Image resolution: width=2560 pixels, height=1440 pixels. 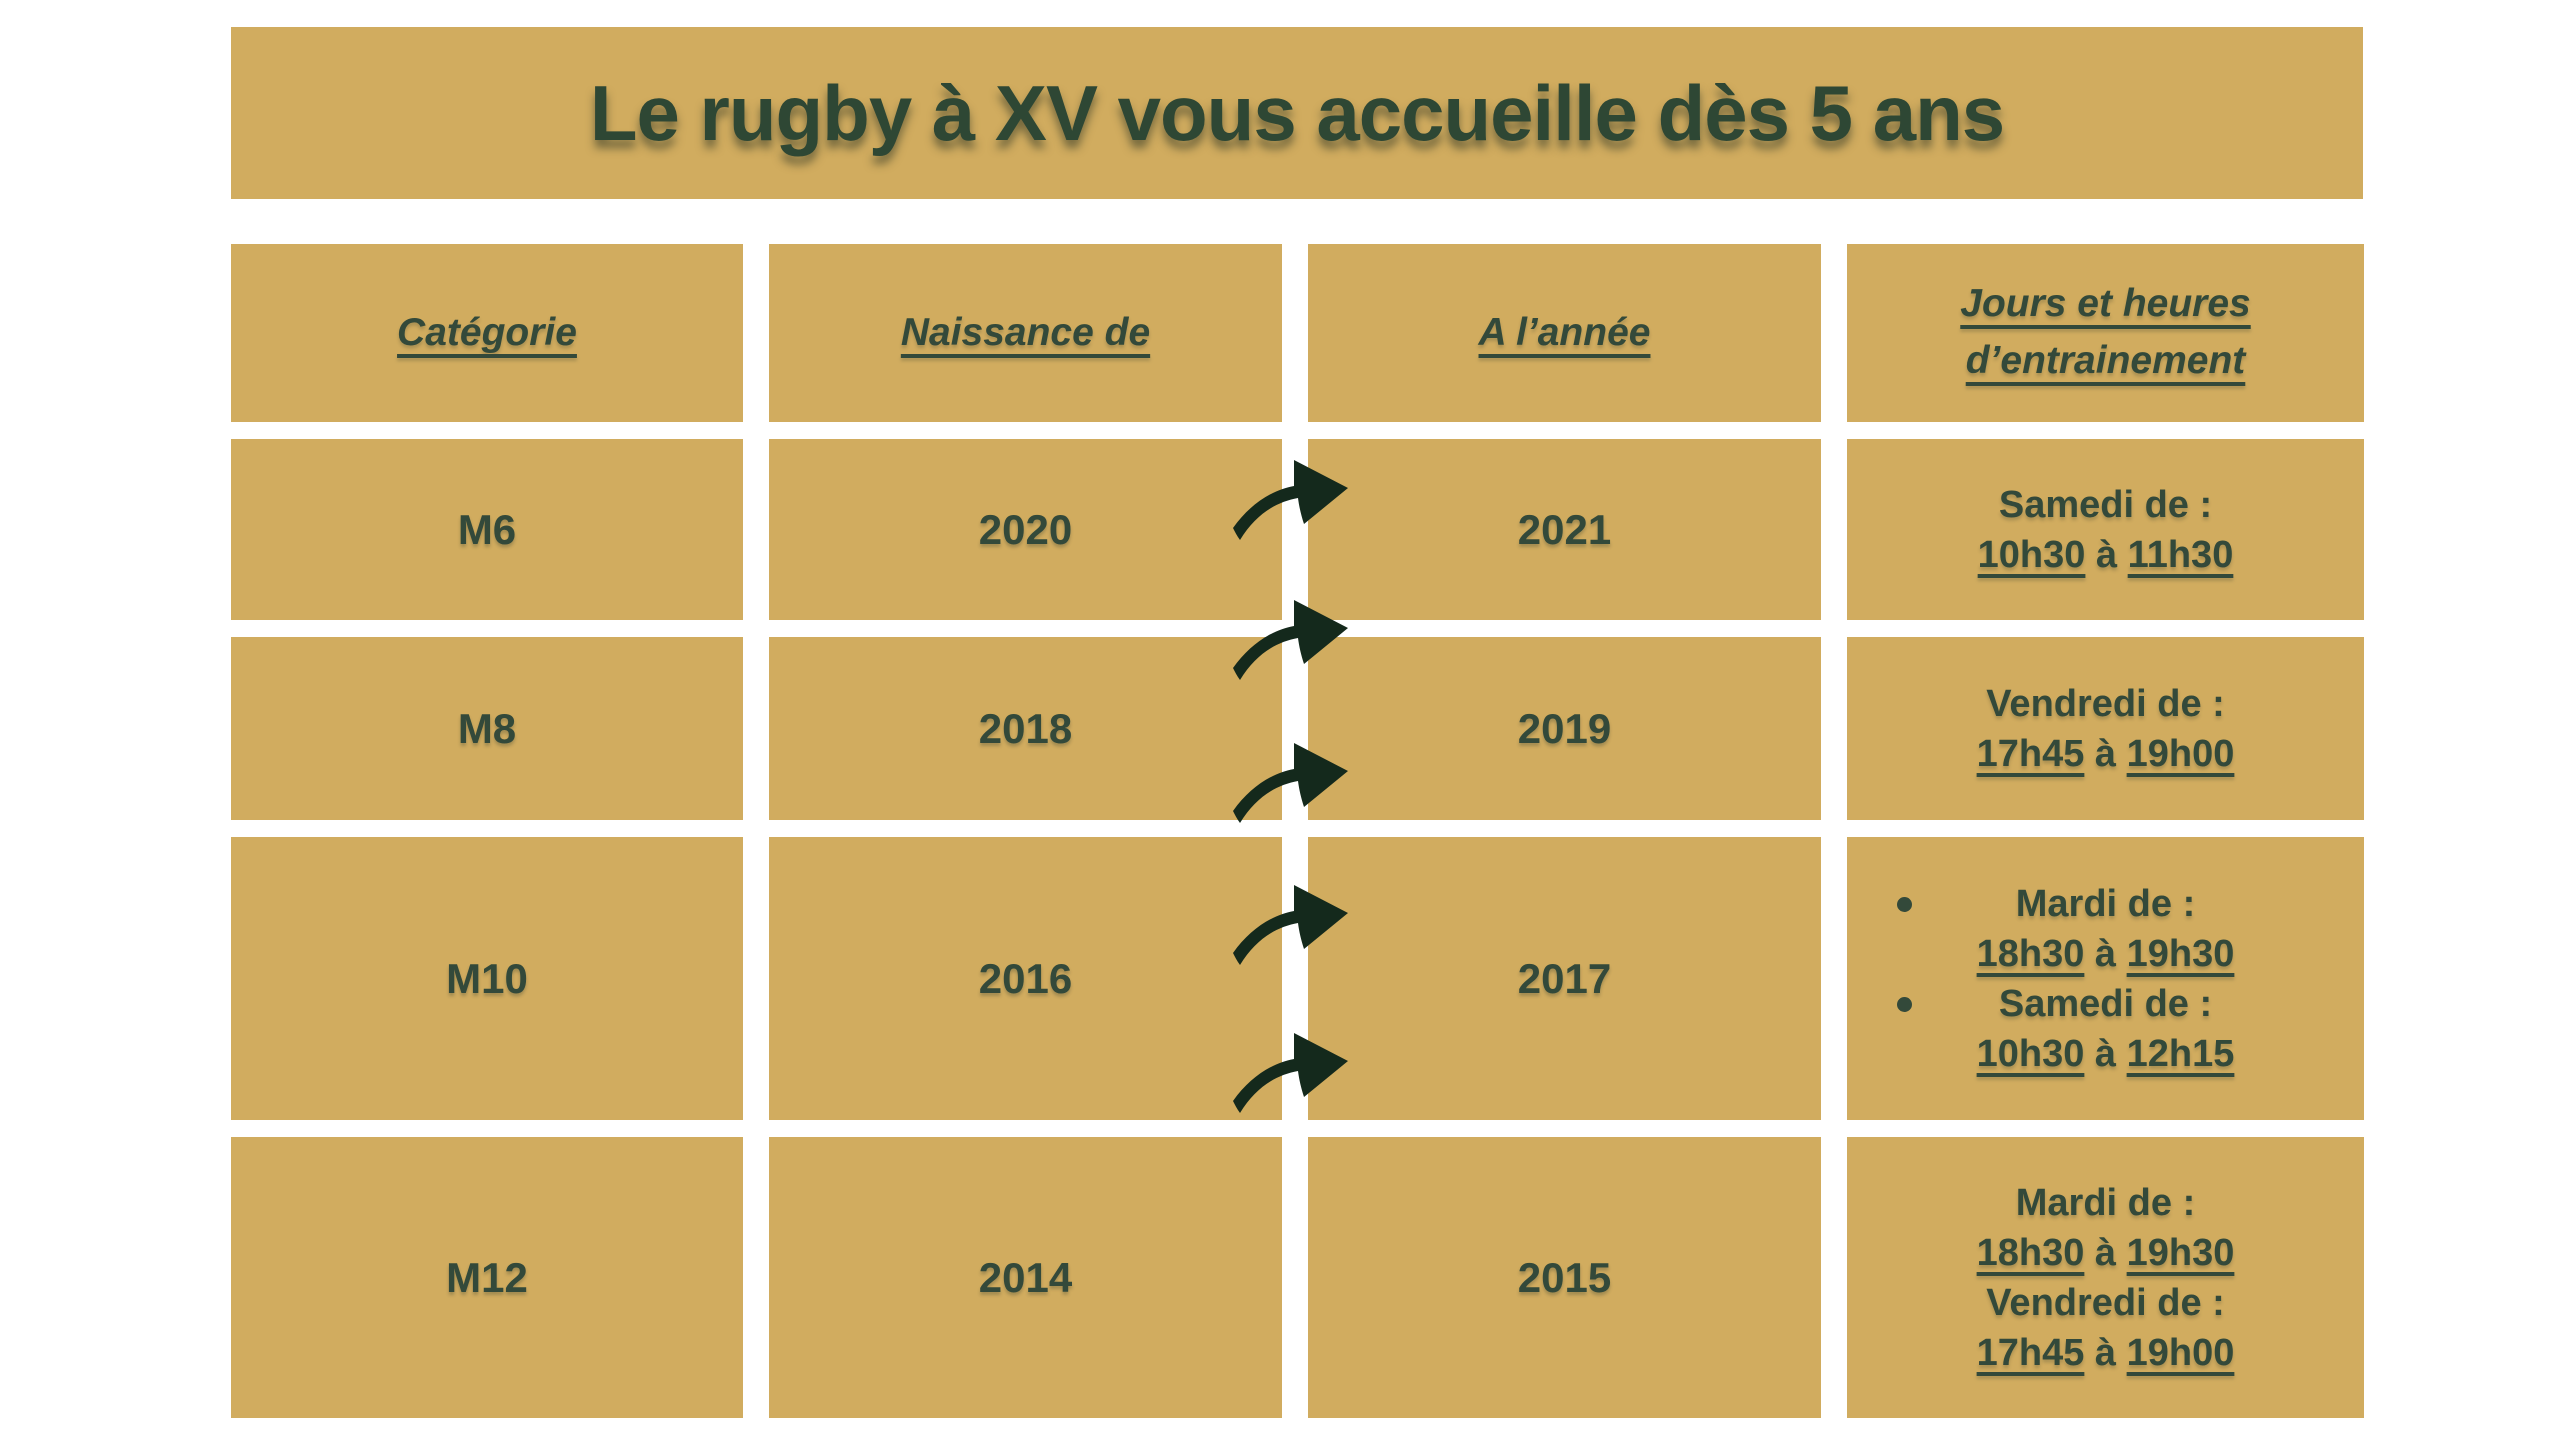 I want to click on end-time: 12h15, so click(x=2180, y=1053).